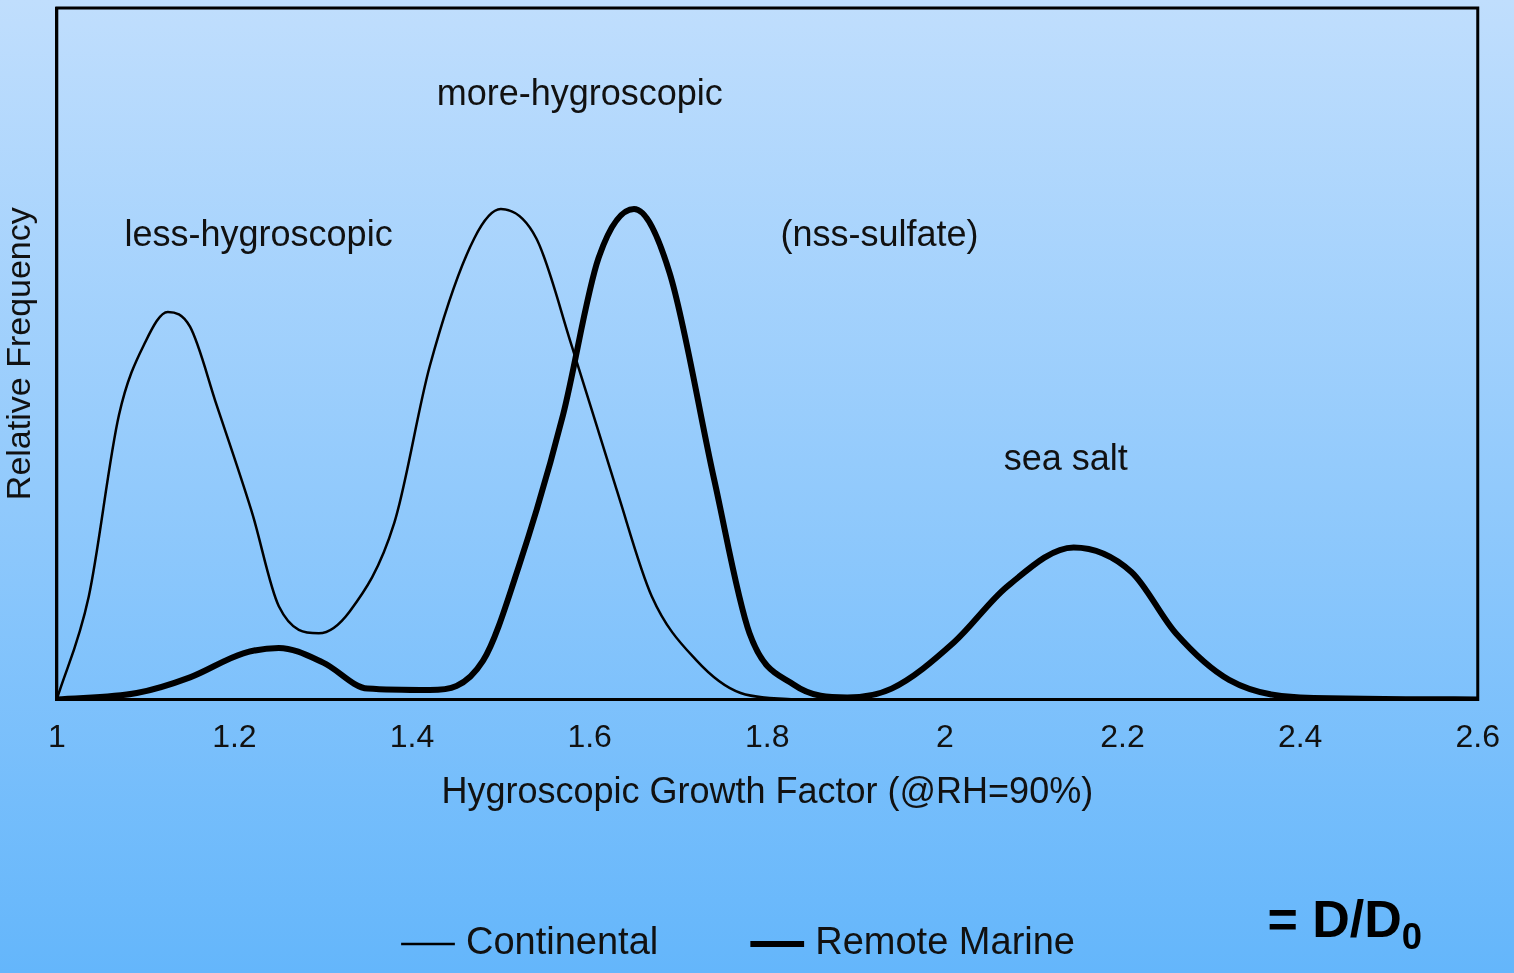 Image resolution: width=1514 pixels, height=973 pixels. What do you see at coordinates (56, 736) in the screenshot?
I see `x-tick-label: 1` at bounding box center [56, 736].